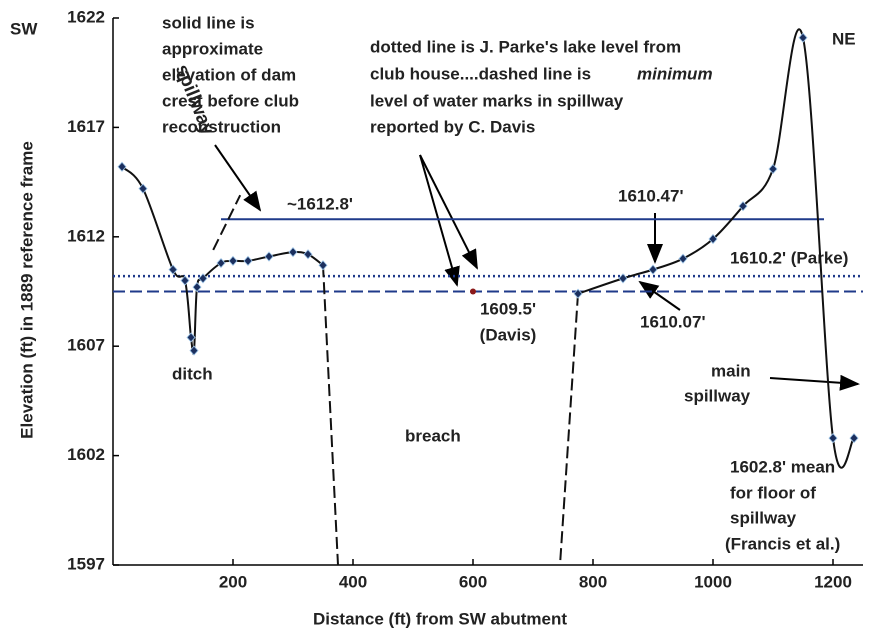  Describe the element at coordinates (212, 48) in the screenshot. I see `annotation: approximate` at that location.